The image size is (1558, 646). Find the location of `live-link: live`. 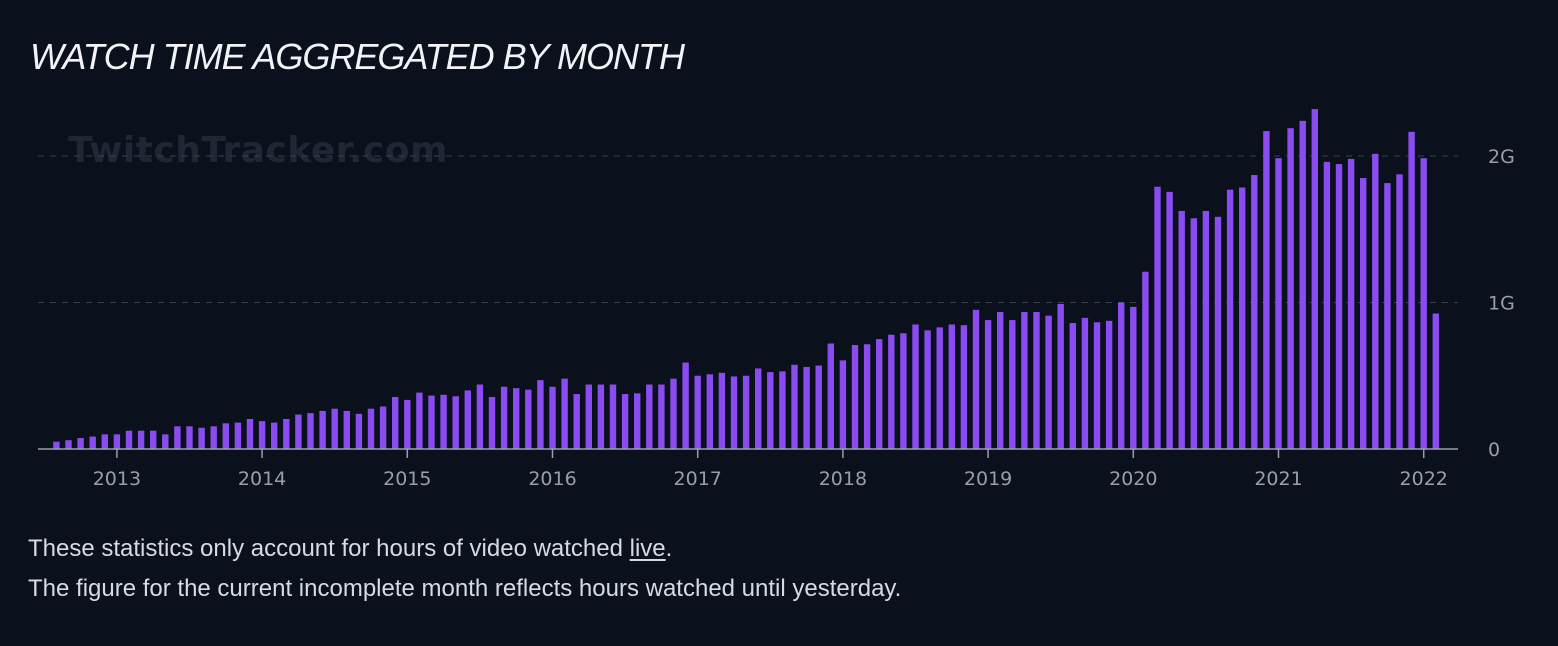

live-link: live is located at coordinates (647, 548).